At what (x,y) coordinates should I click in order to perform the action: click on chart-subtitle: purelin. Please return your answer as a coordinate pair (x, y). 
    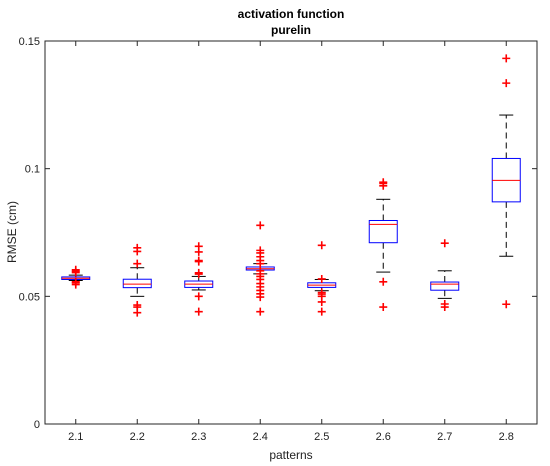
    Looking at the image, I should click on (291, 30).